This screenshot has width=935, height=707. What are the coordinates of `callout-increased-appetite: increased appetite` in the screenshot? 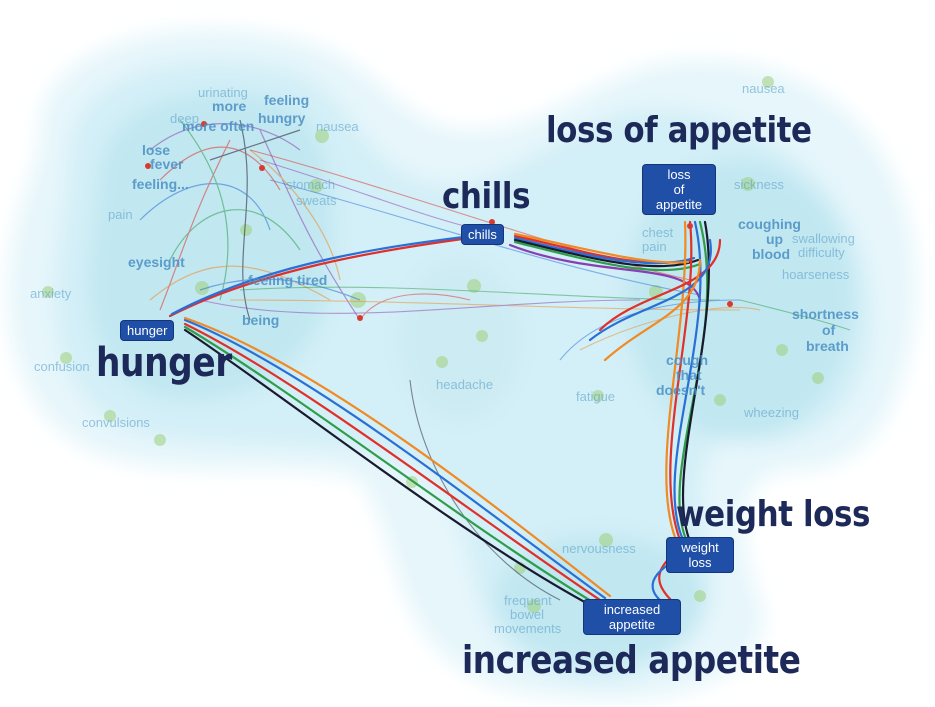 It's located at (631, 660).